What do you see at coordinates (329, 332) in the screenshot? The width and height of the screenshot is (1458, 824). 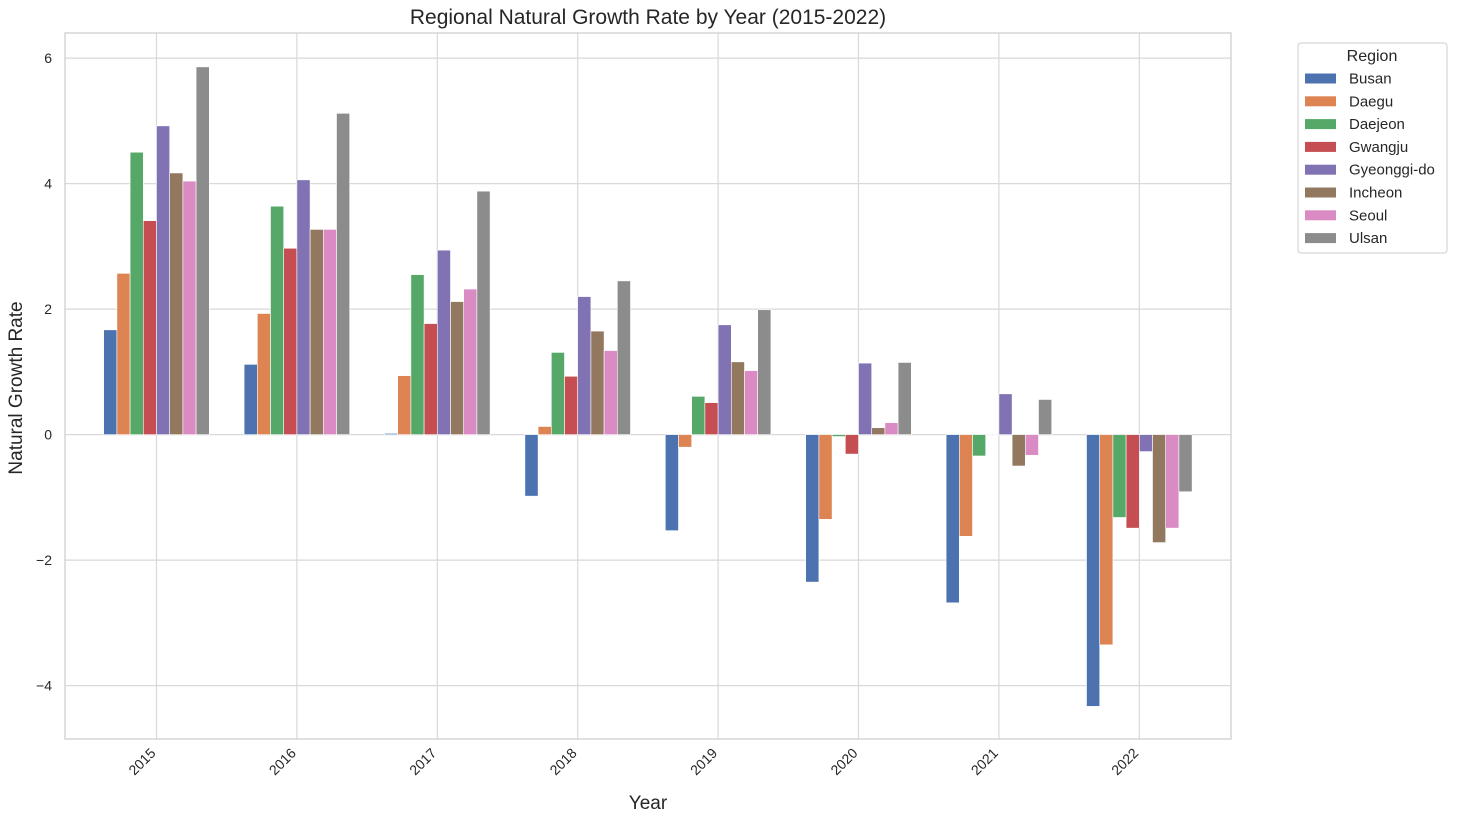 I see `bar-seoul-2016` at bounding box center [329, 332].